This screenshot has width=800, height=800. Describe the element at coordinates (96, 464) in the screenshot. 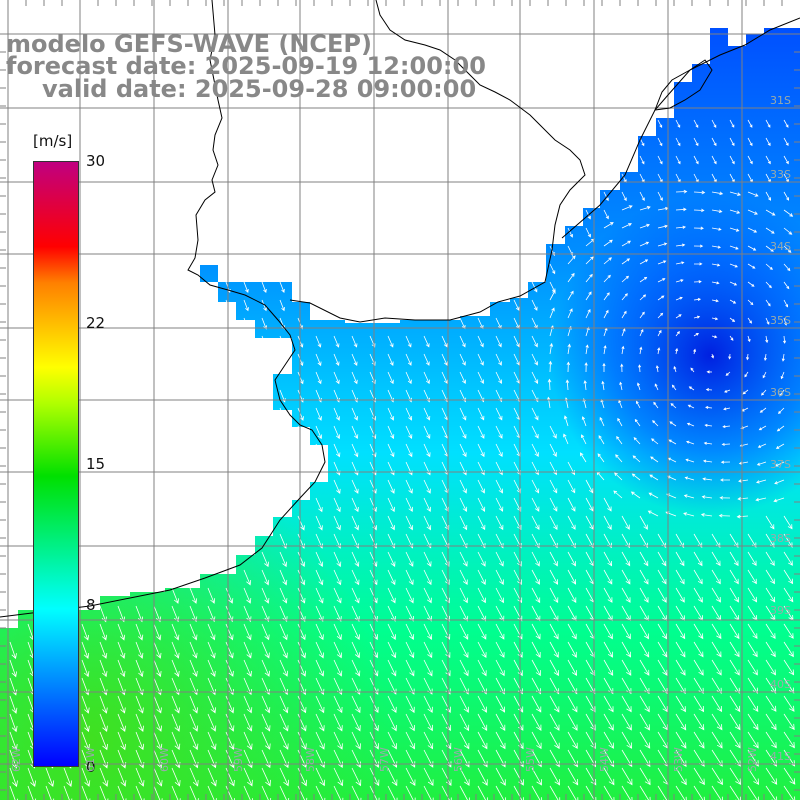

I see `colorbar-tick-15: 15` at that location.